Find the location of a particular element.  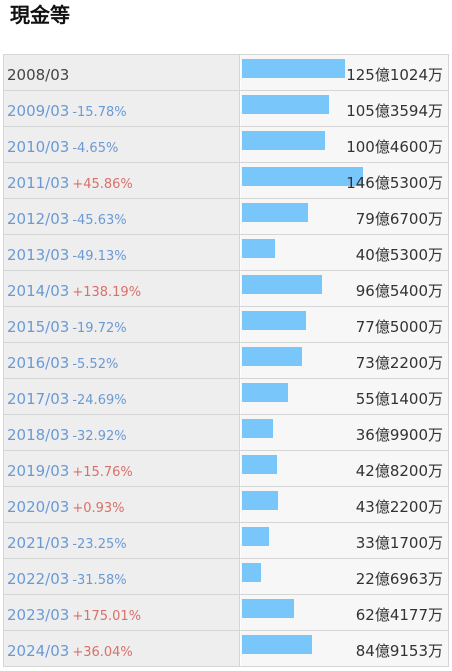

fiscal-year: 2020/03 is located at coordinates (38, 507).